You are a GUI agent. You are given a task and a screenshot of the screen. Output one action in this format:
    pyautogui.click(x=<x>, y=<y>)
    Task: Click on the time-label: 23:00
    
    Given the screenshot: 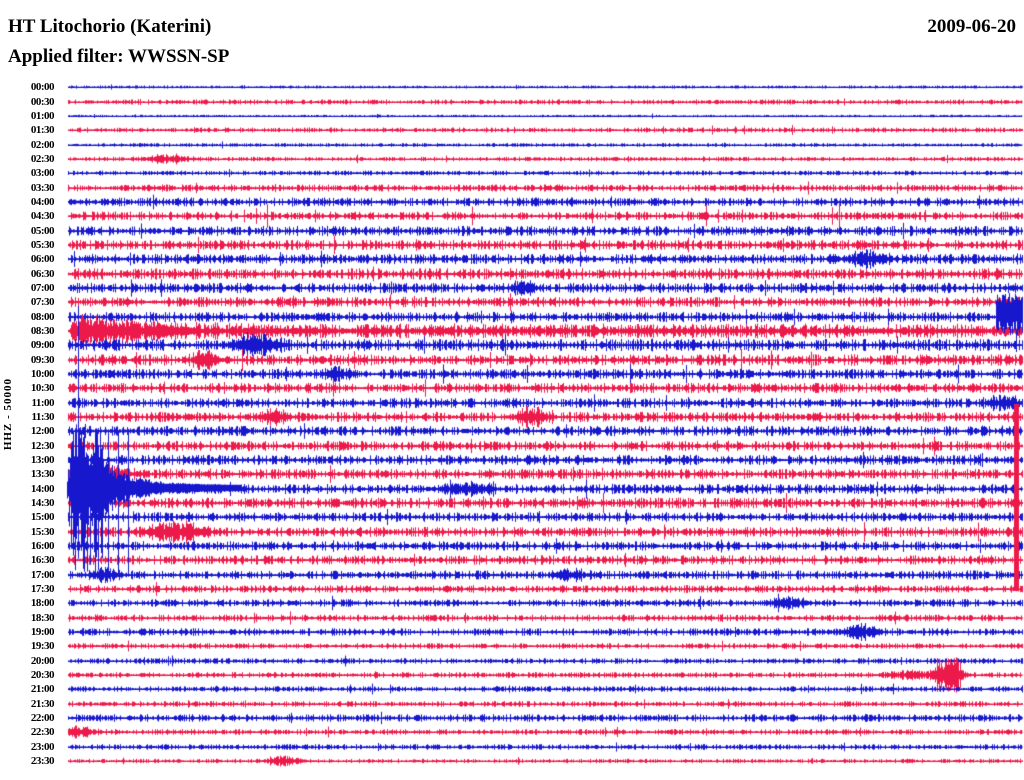 What is the action you would take?
    pyautogui.click(x=42, y=747)
    